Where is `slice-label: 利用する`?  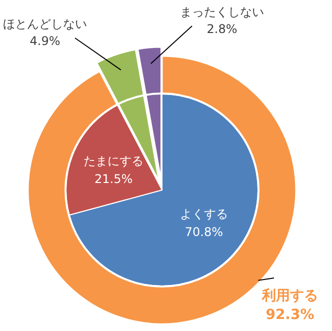 slice-label: 利用する is located at coordinates (289, 296).